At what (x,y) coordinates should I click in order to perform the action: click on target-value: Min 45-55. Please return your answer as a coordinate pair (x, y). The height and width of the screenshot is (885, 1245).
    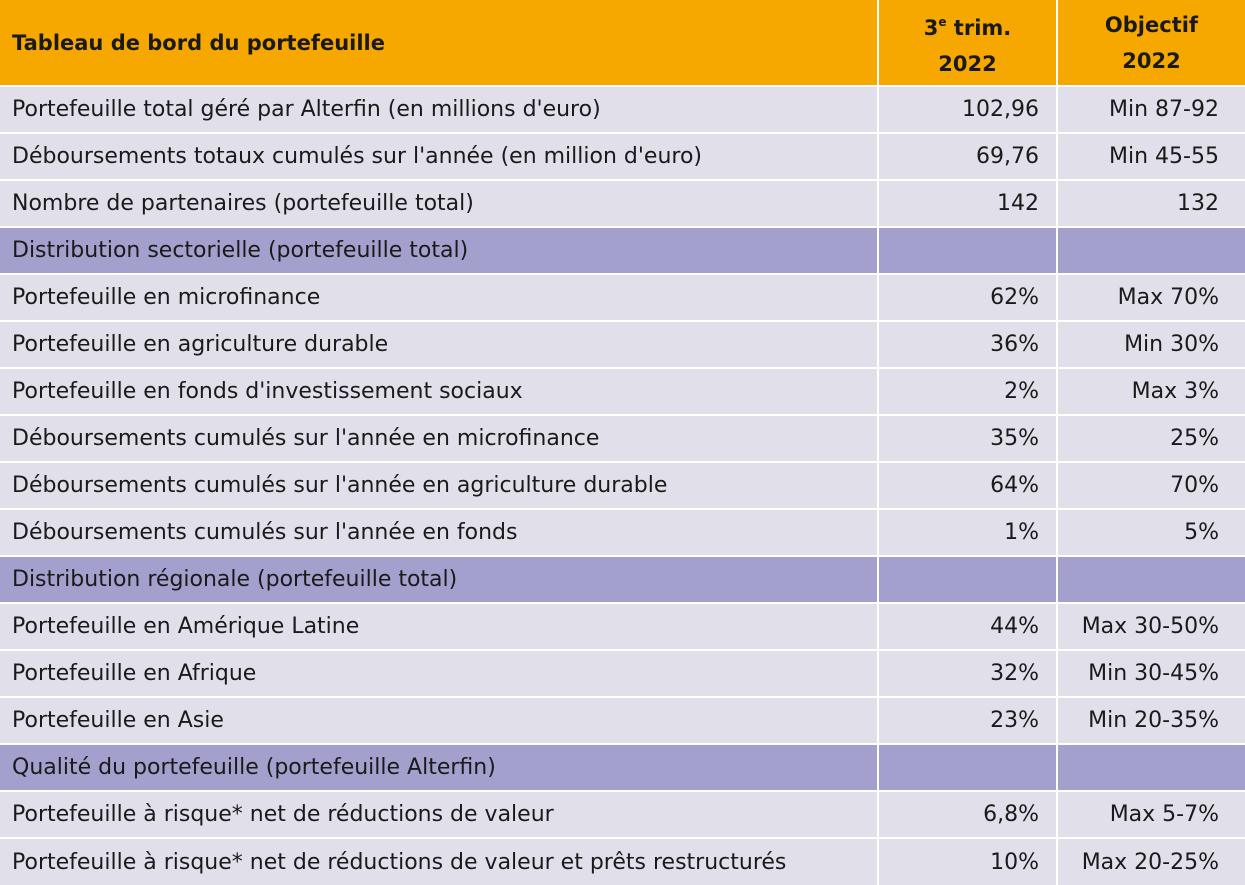
    Looking at the image, I should click on (1150, 157).